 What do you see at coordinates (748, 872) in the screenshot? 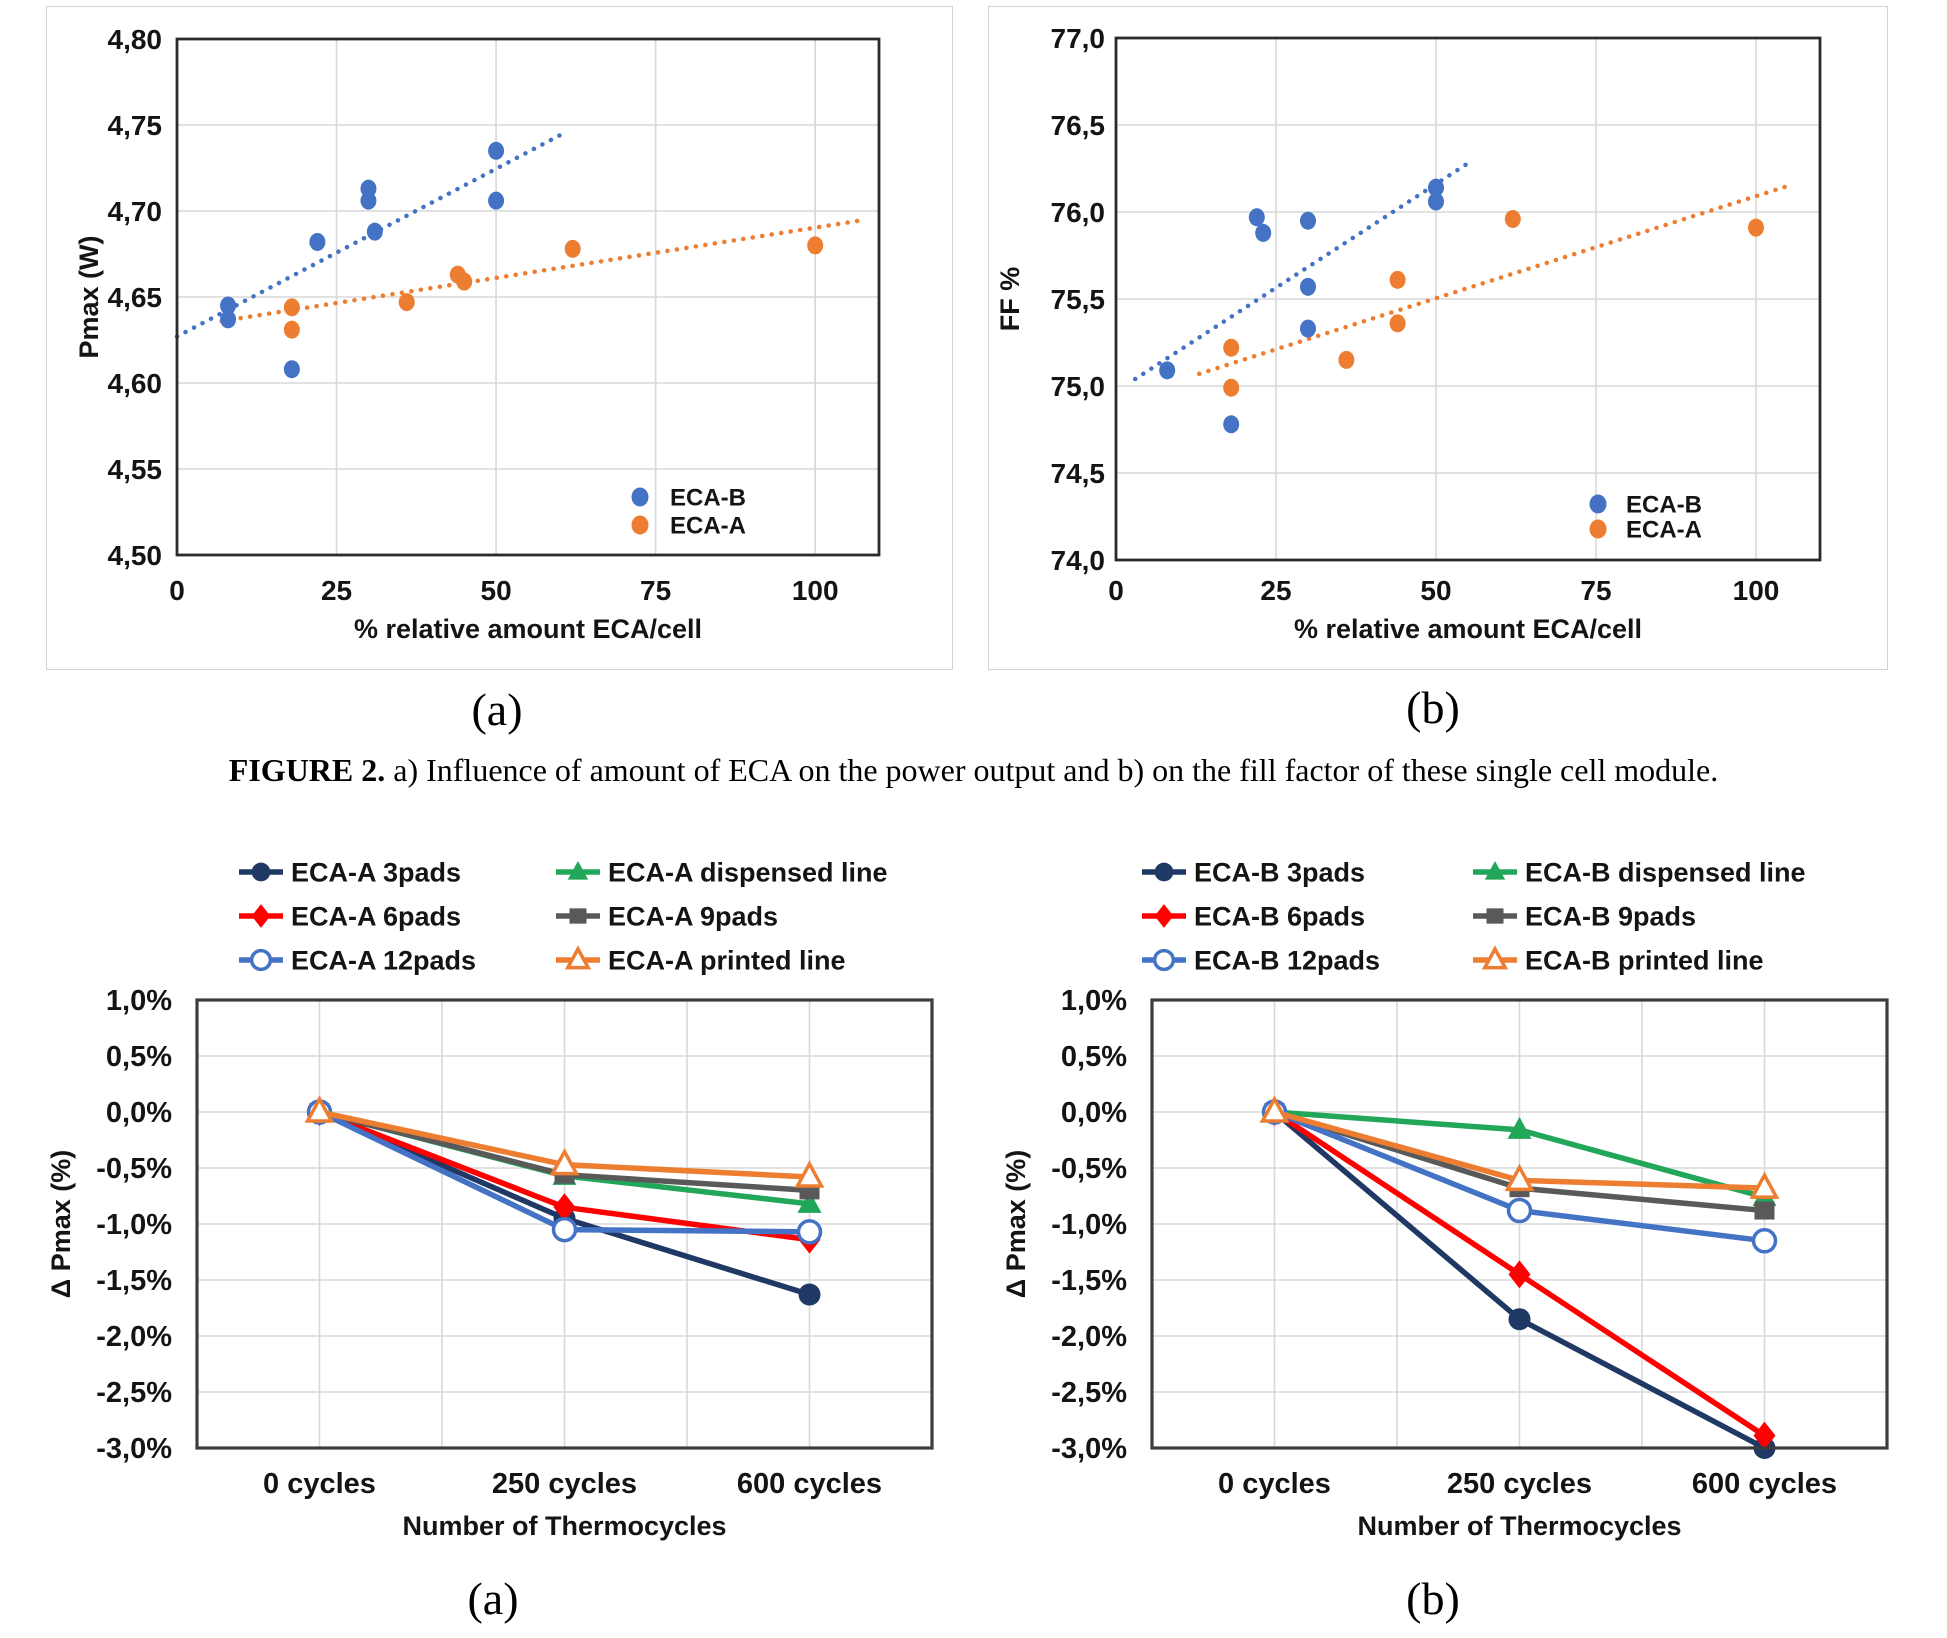
I see `svg-text: ECA-A dispensed line` at bounding box center [748, 872].